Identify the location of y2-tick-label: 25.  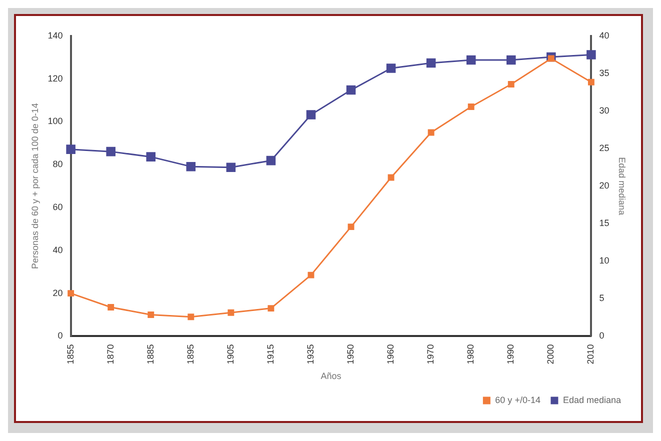
(604, 148).